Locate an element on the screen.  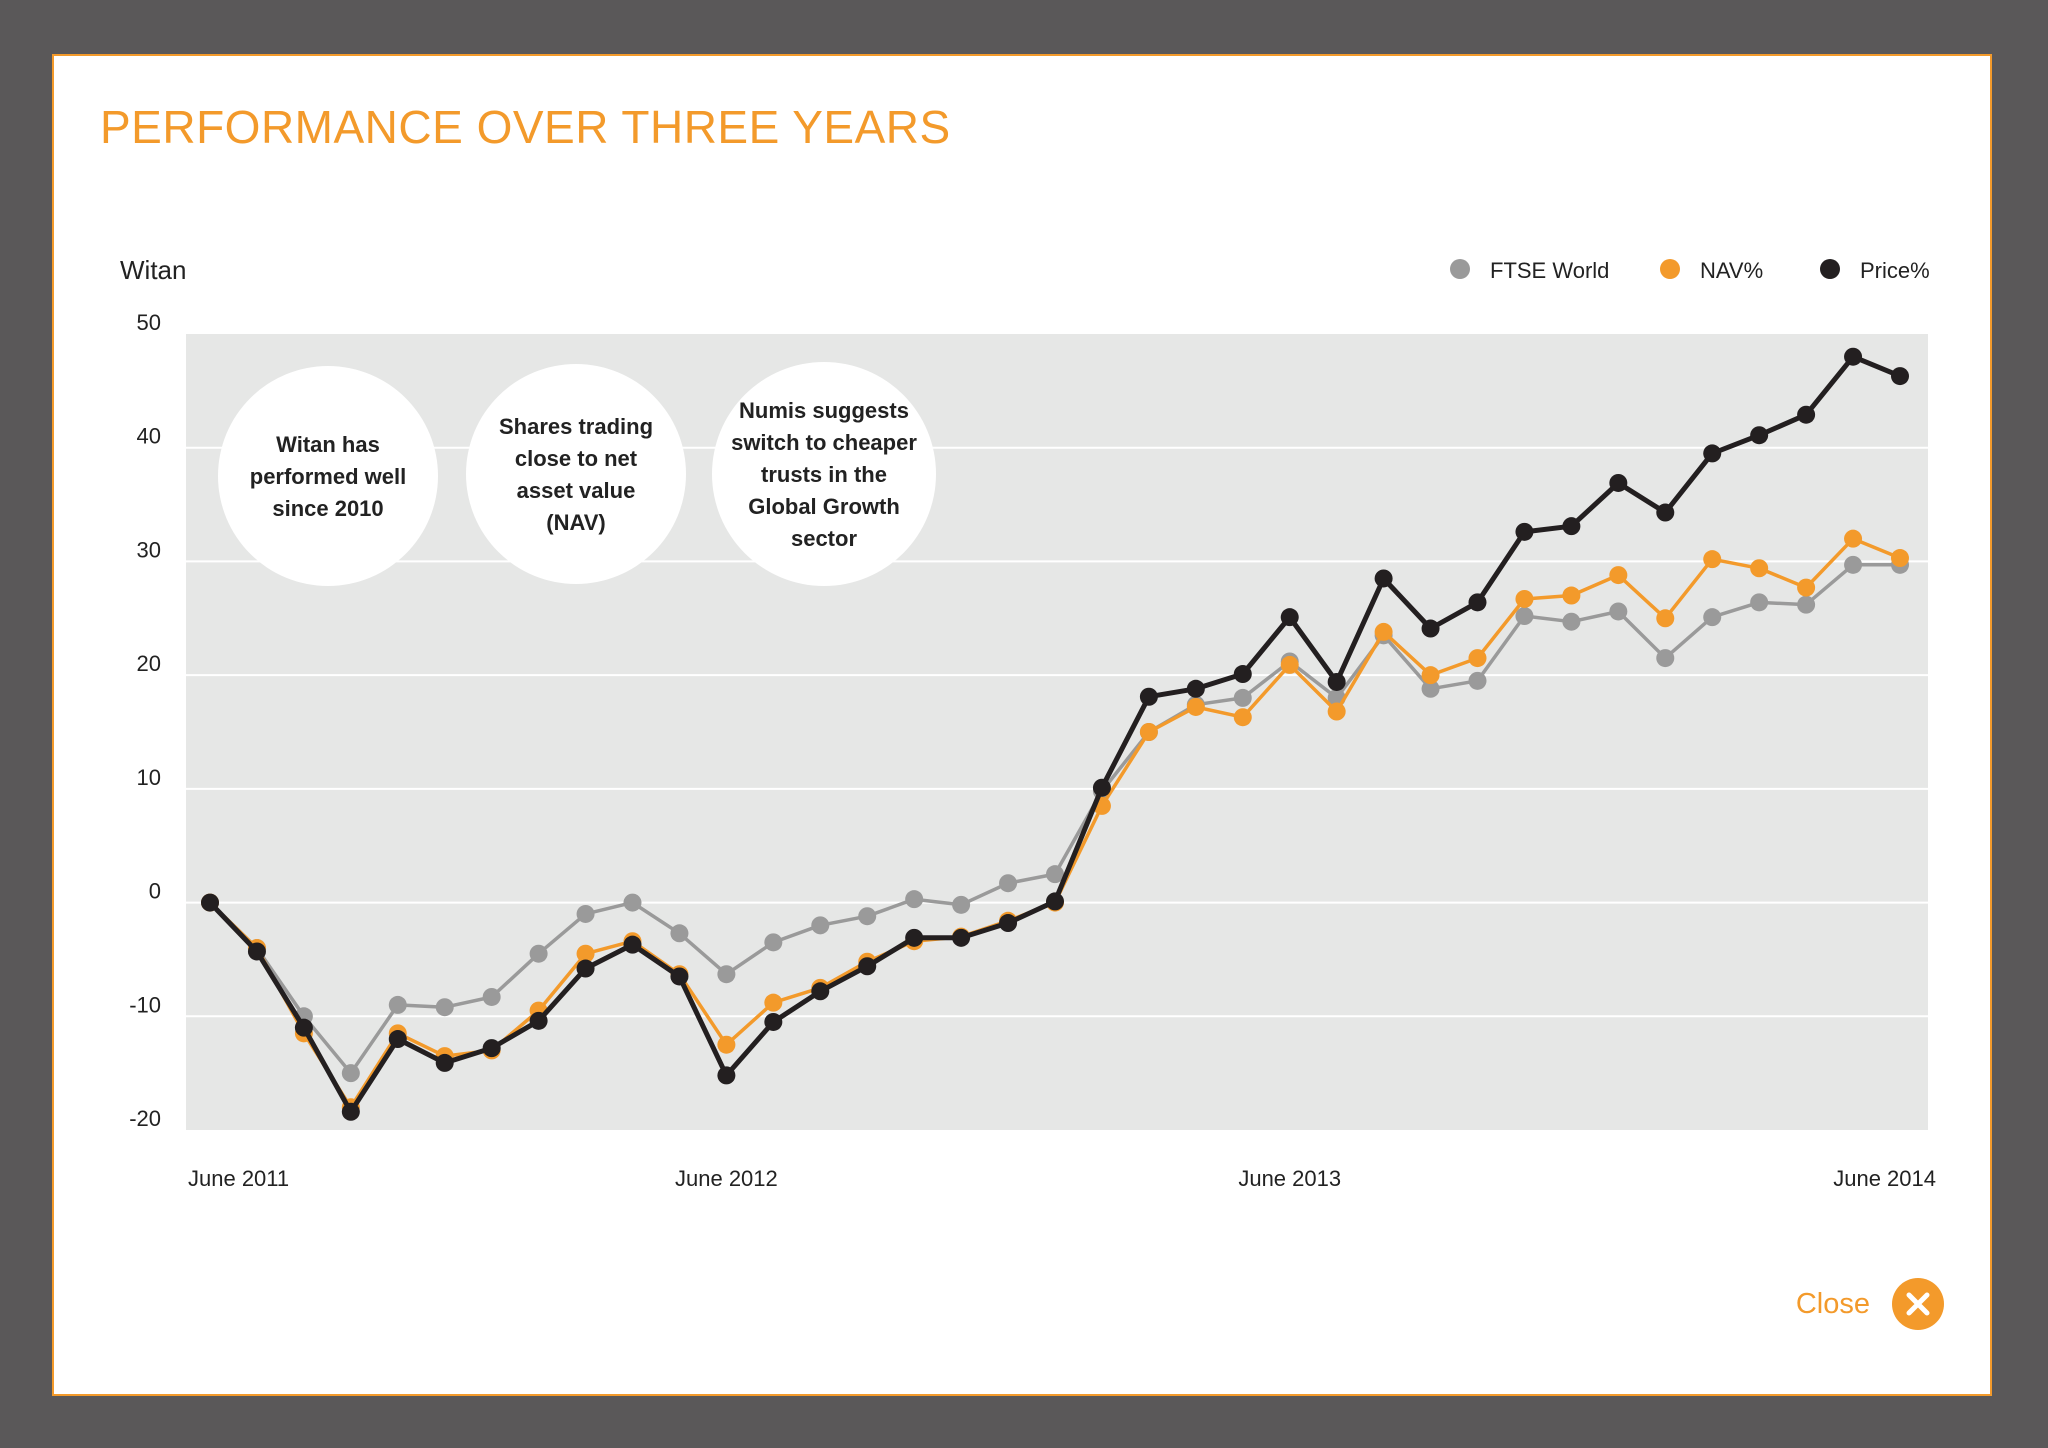
close-button: Close is located at coordinates (1870, 1304).